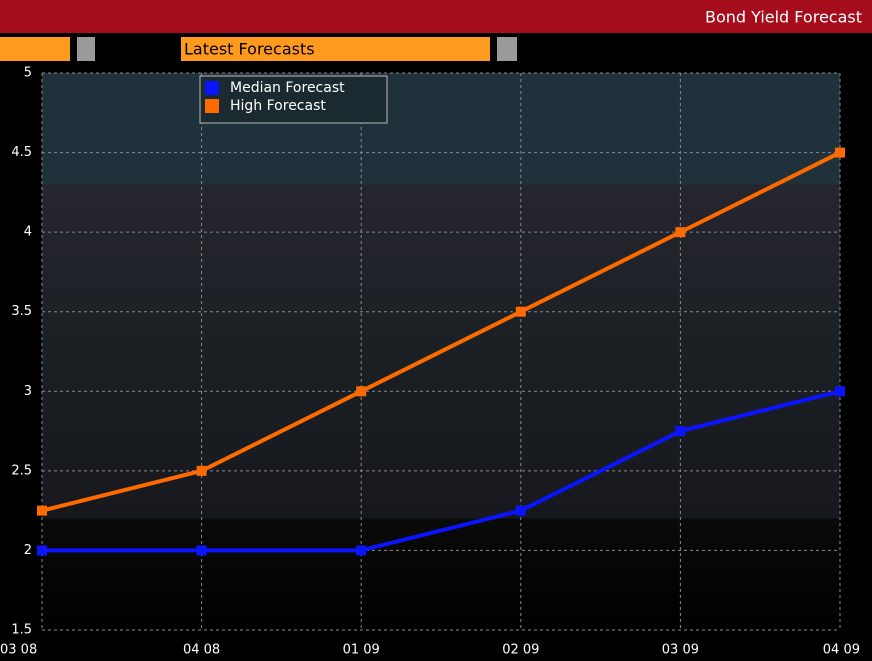 Image resolution: width=872 pixels, height=661 pixels. Describe the element at coordinates (841, 650) in the screenshot. I see `x-tick-label: 04 09` at that location.